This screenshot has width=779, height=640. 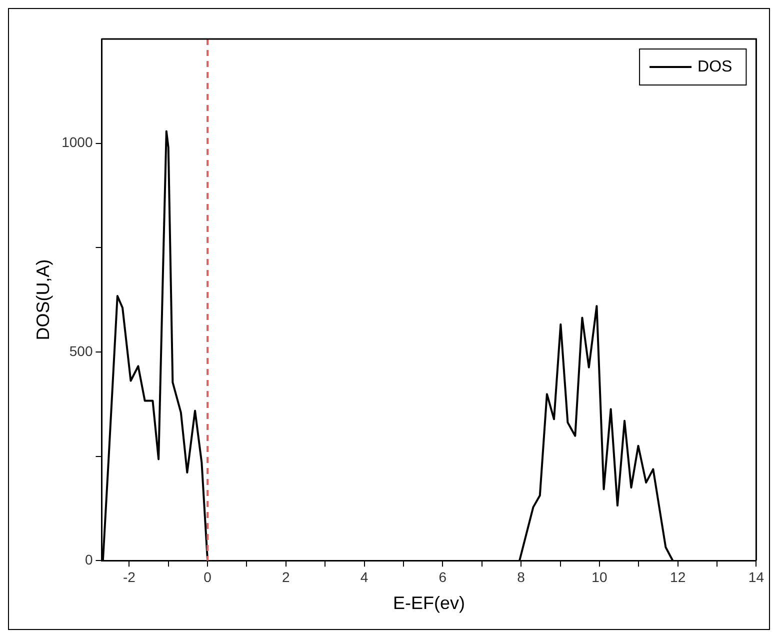 I want to click on x-axis-title: E-EF(ev), so click(x=428, y=603).